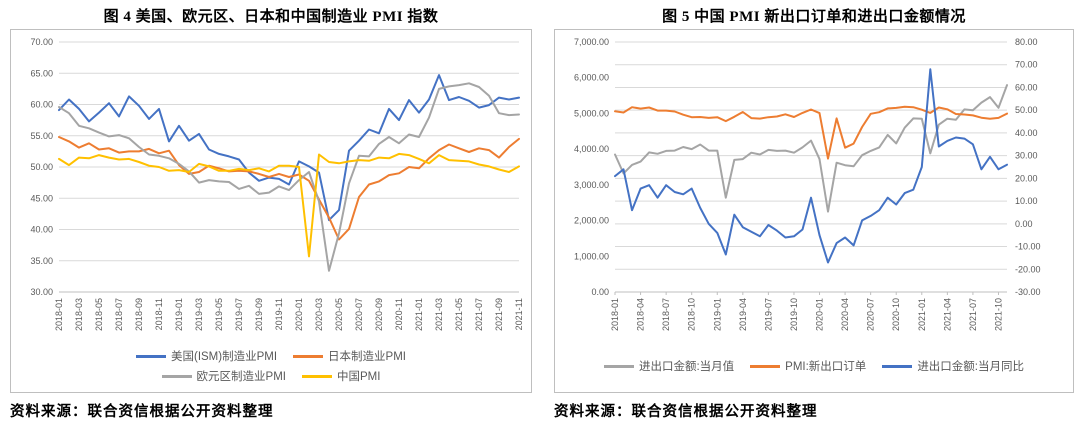  I want to click on legend-item-PMI:新出口订单: PMI:新出口订单, so click(808, 366).